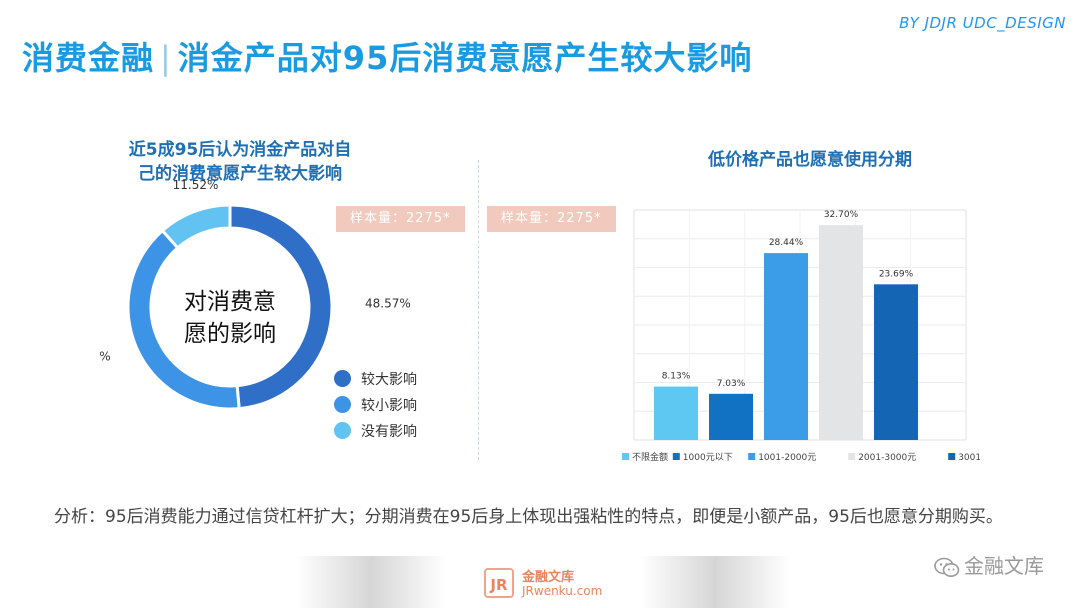 The width and height of the screenshot is (1080, 608). Describe the element at coordinates (105, 356) in the screenshot. I see `donut-value-label-1: 39.91%` at that location.